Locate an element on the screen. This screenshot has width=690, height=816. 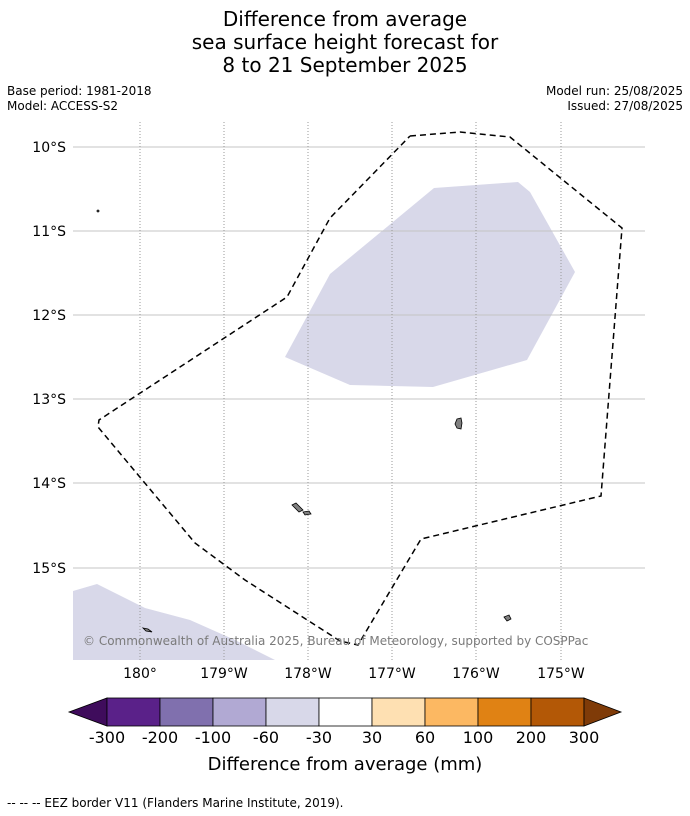
base-period: Base period: 1981-2018 is located at coordinates (79, 91).